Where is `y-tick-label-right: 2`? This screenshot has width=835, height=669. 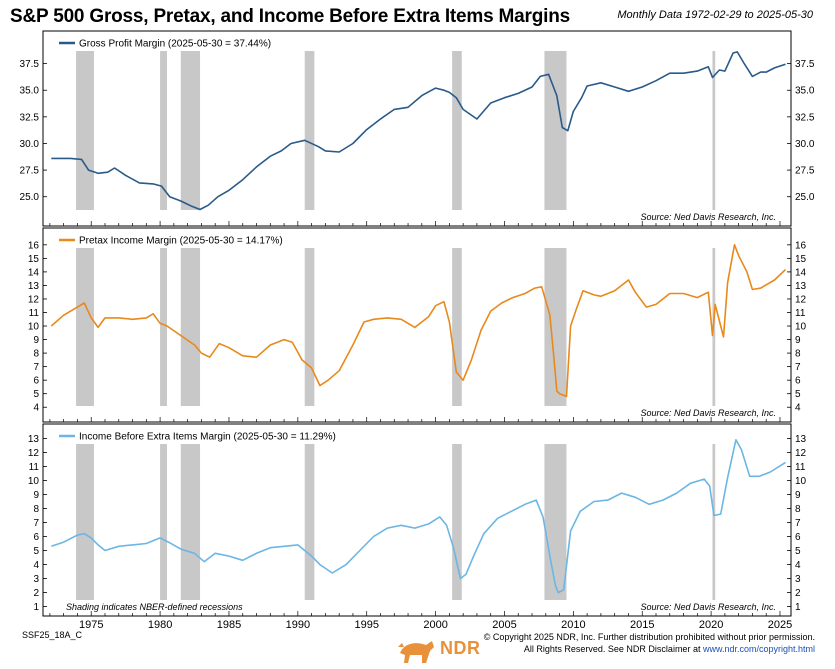 y-tick-label-right: 2 is located at coordinates (798, 593).